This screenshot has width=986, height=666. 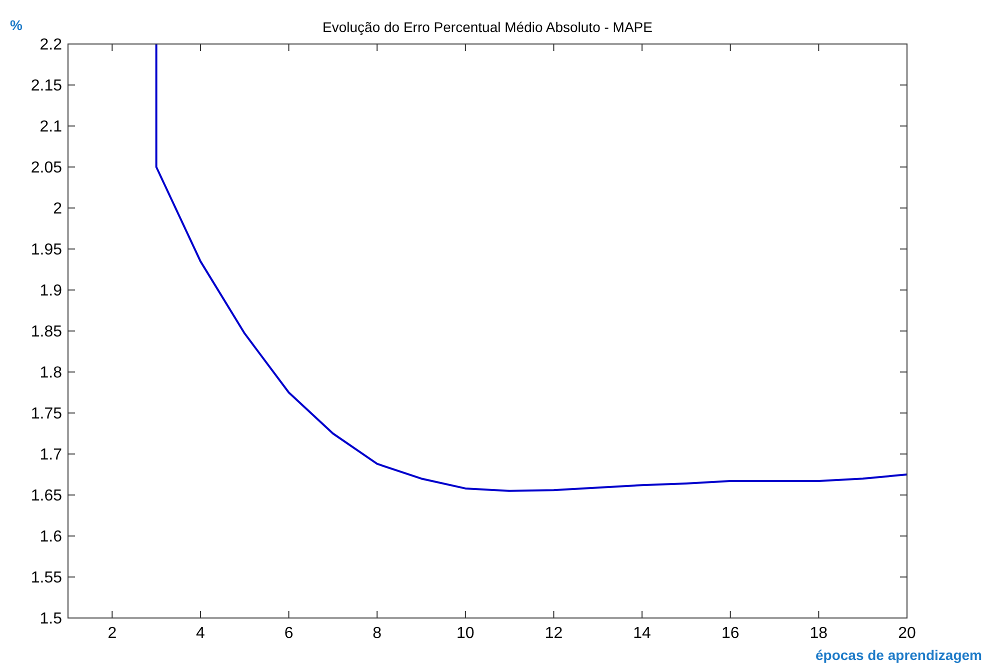 What do you see at coordinates (46, 414) in the screenshot?
I see `y-tick-label: 1.75` at bounding box center [46, 414].